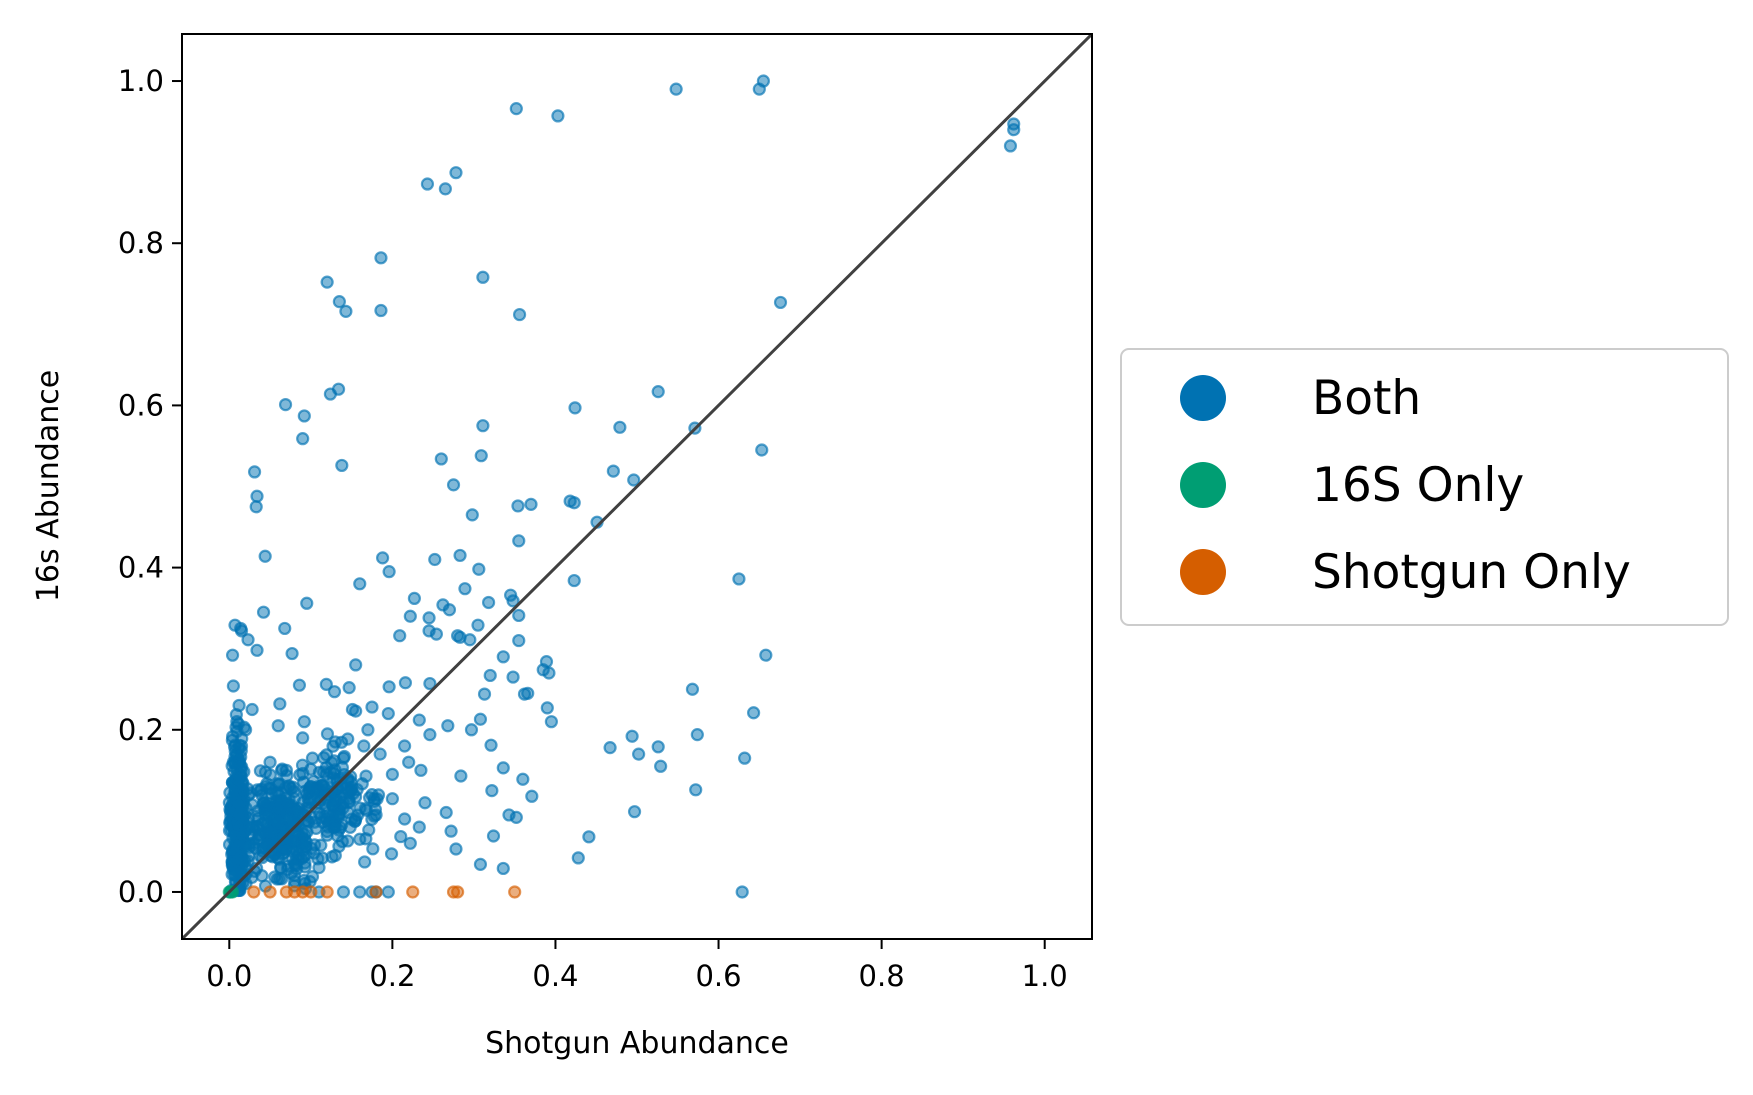 This screenshot has width=1753, height=1095. Describe the element at coordinates (141, 730) in the screenshot. I see `y-tick-label: 0.2` at that location.